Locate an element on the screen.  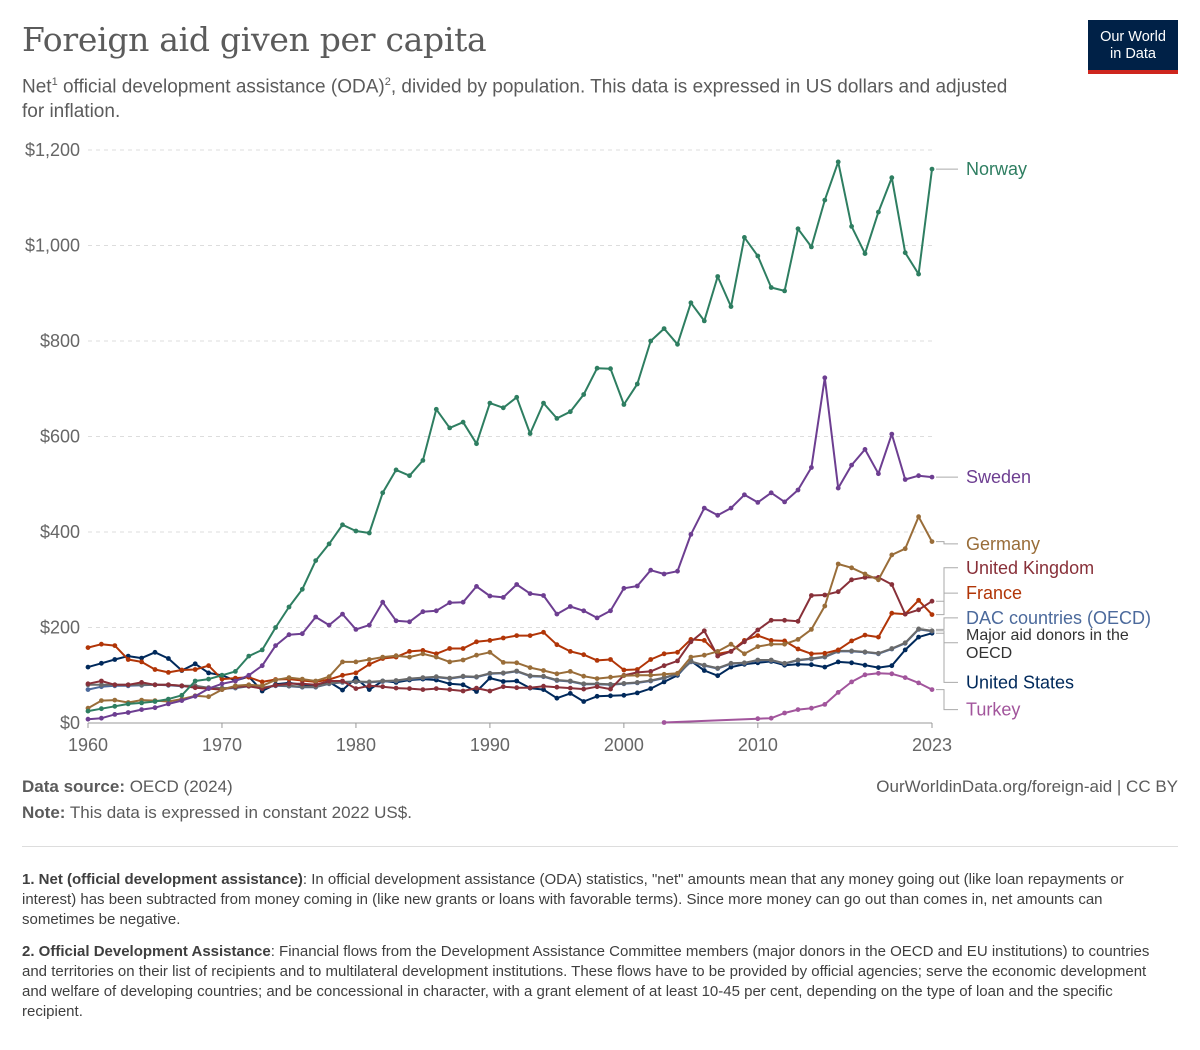
series-line-turkey is located at coordinates (798, 698).